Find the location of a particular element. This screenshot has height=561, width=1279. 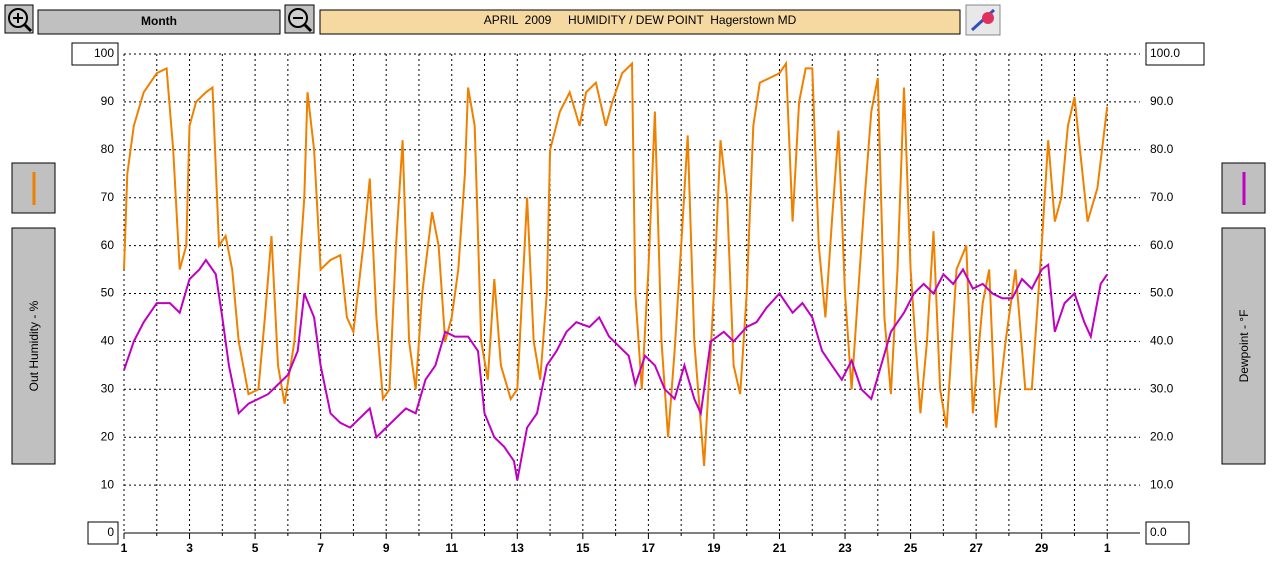

zoom-in-button is located at coordinates (19, 19).